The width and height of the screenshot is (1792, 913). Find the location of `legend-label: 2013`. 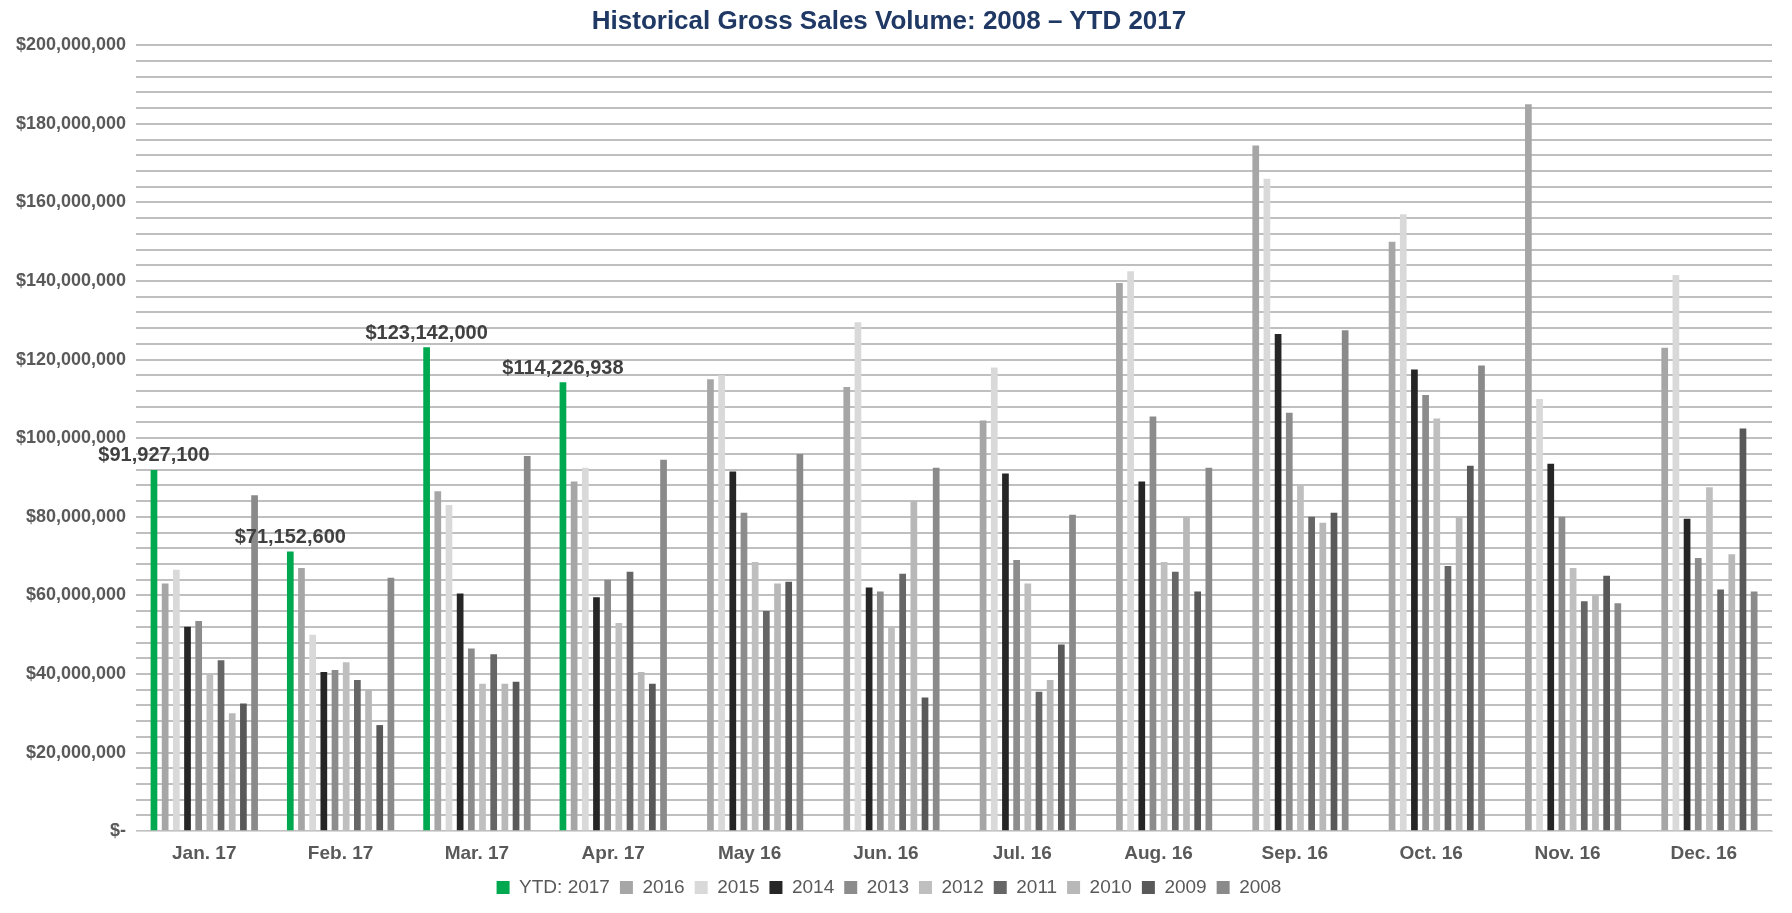

legend-label: 2013 is located at coordinates (887, 886).